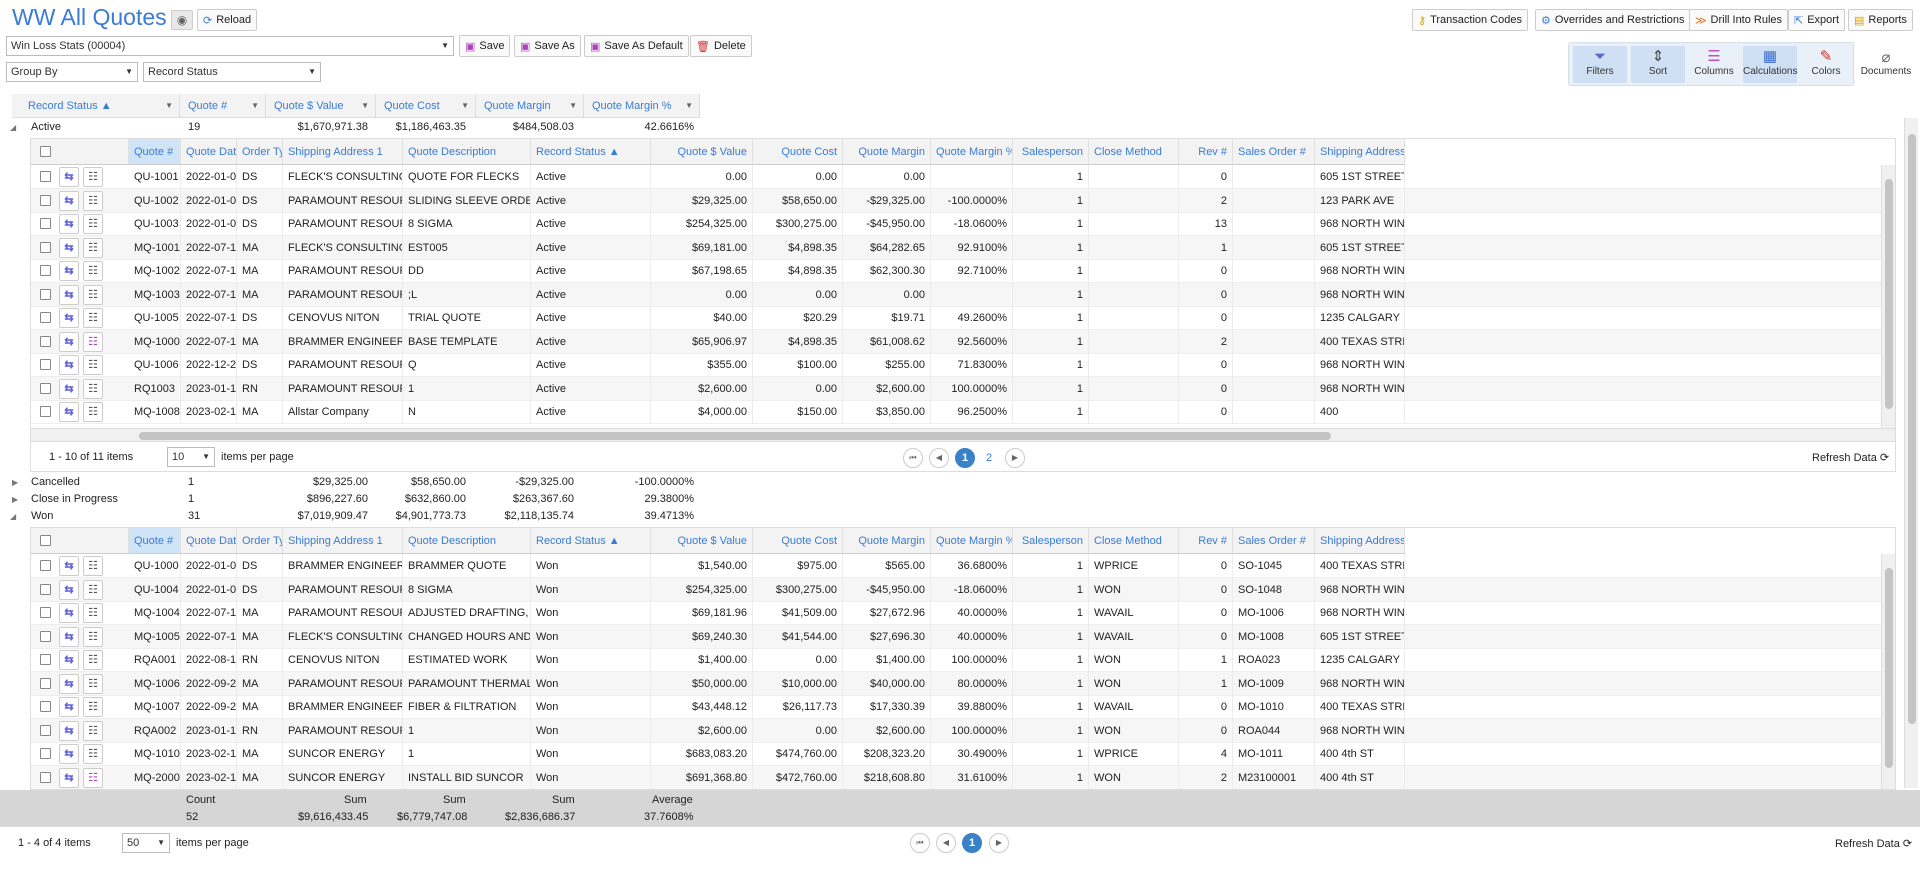 The height and width of the screenshot is (886, 1920). What do you see at coordinates (100, 106) in the screenshot?
I see `col-record-status: Record Status ▲ ▼` at bounding box center [100, 106].